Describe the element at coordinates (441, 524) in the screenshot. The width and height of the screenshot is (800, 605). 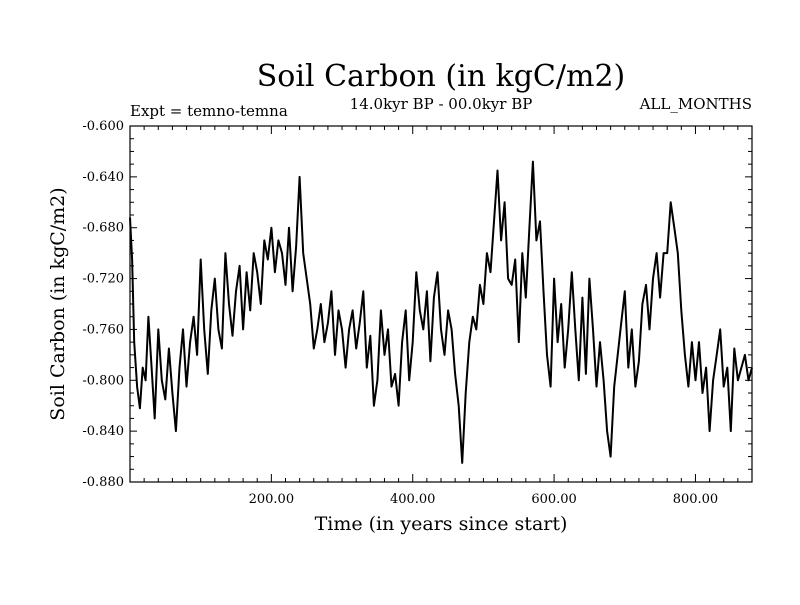
I see `x-axis-label: Time (in years since start)` at that location.